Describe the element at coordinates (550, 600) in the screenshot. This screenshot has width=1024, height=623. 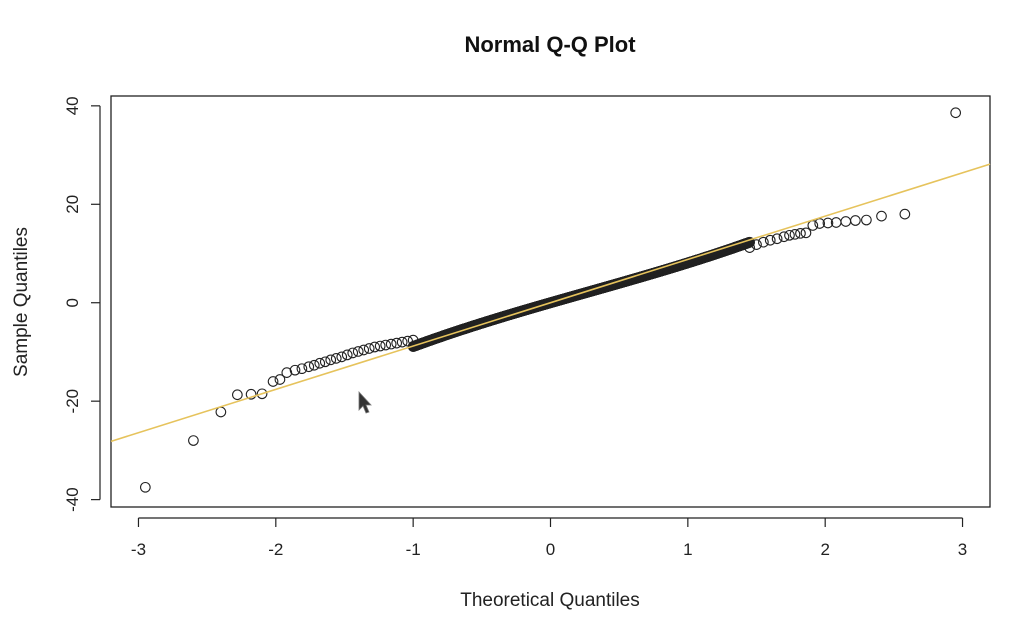
I see `x-axis-label: Theoretical Quantiles` at that location.